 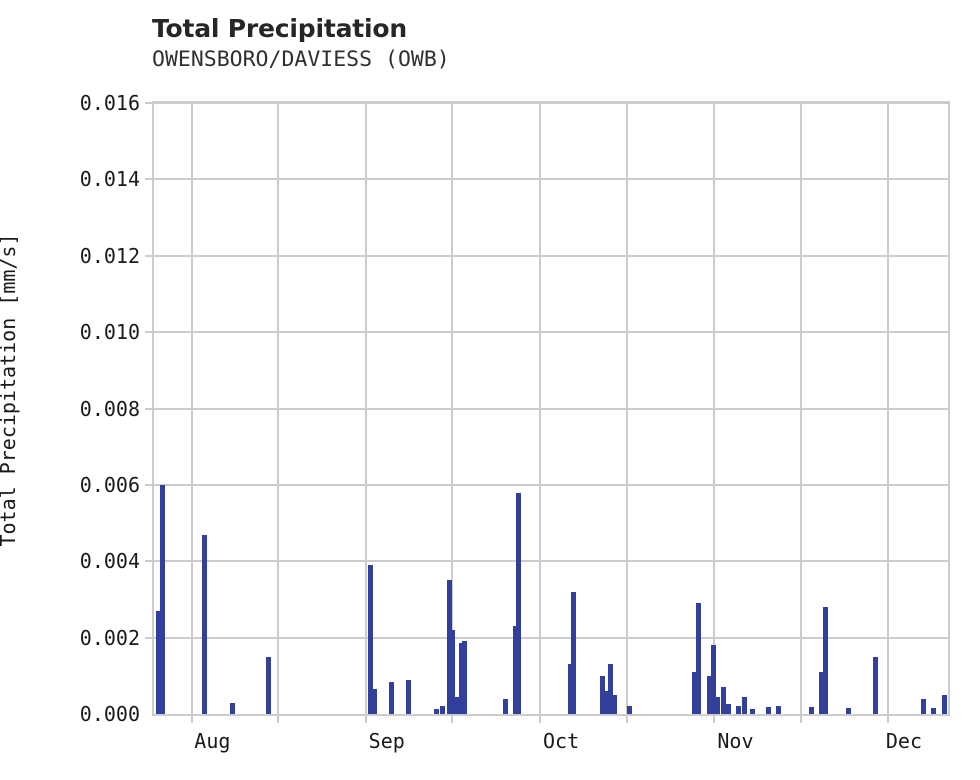 What do you see at coordinates (386, 741) in the screenshot?
I see `x-tick-label: Sep` at bounding box center [386, 741].